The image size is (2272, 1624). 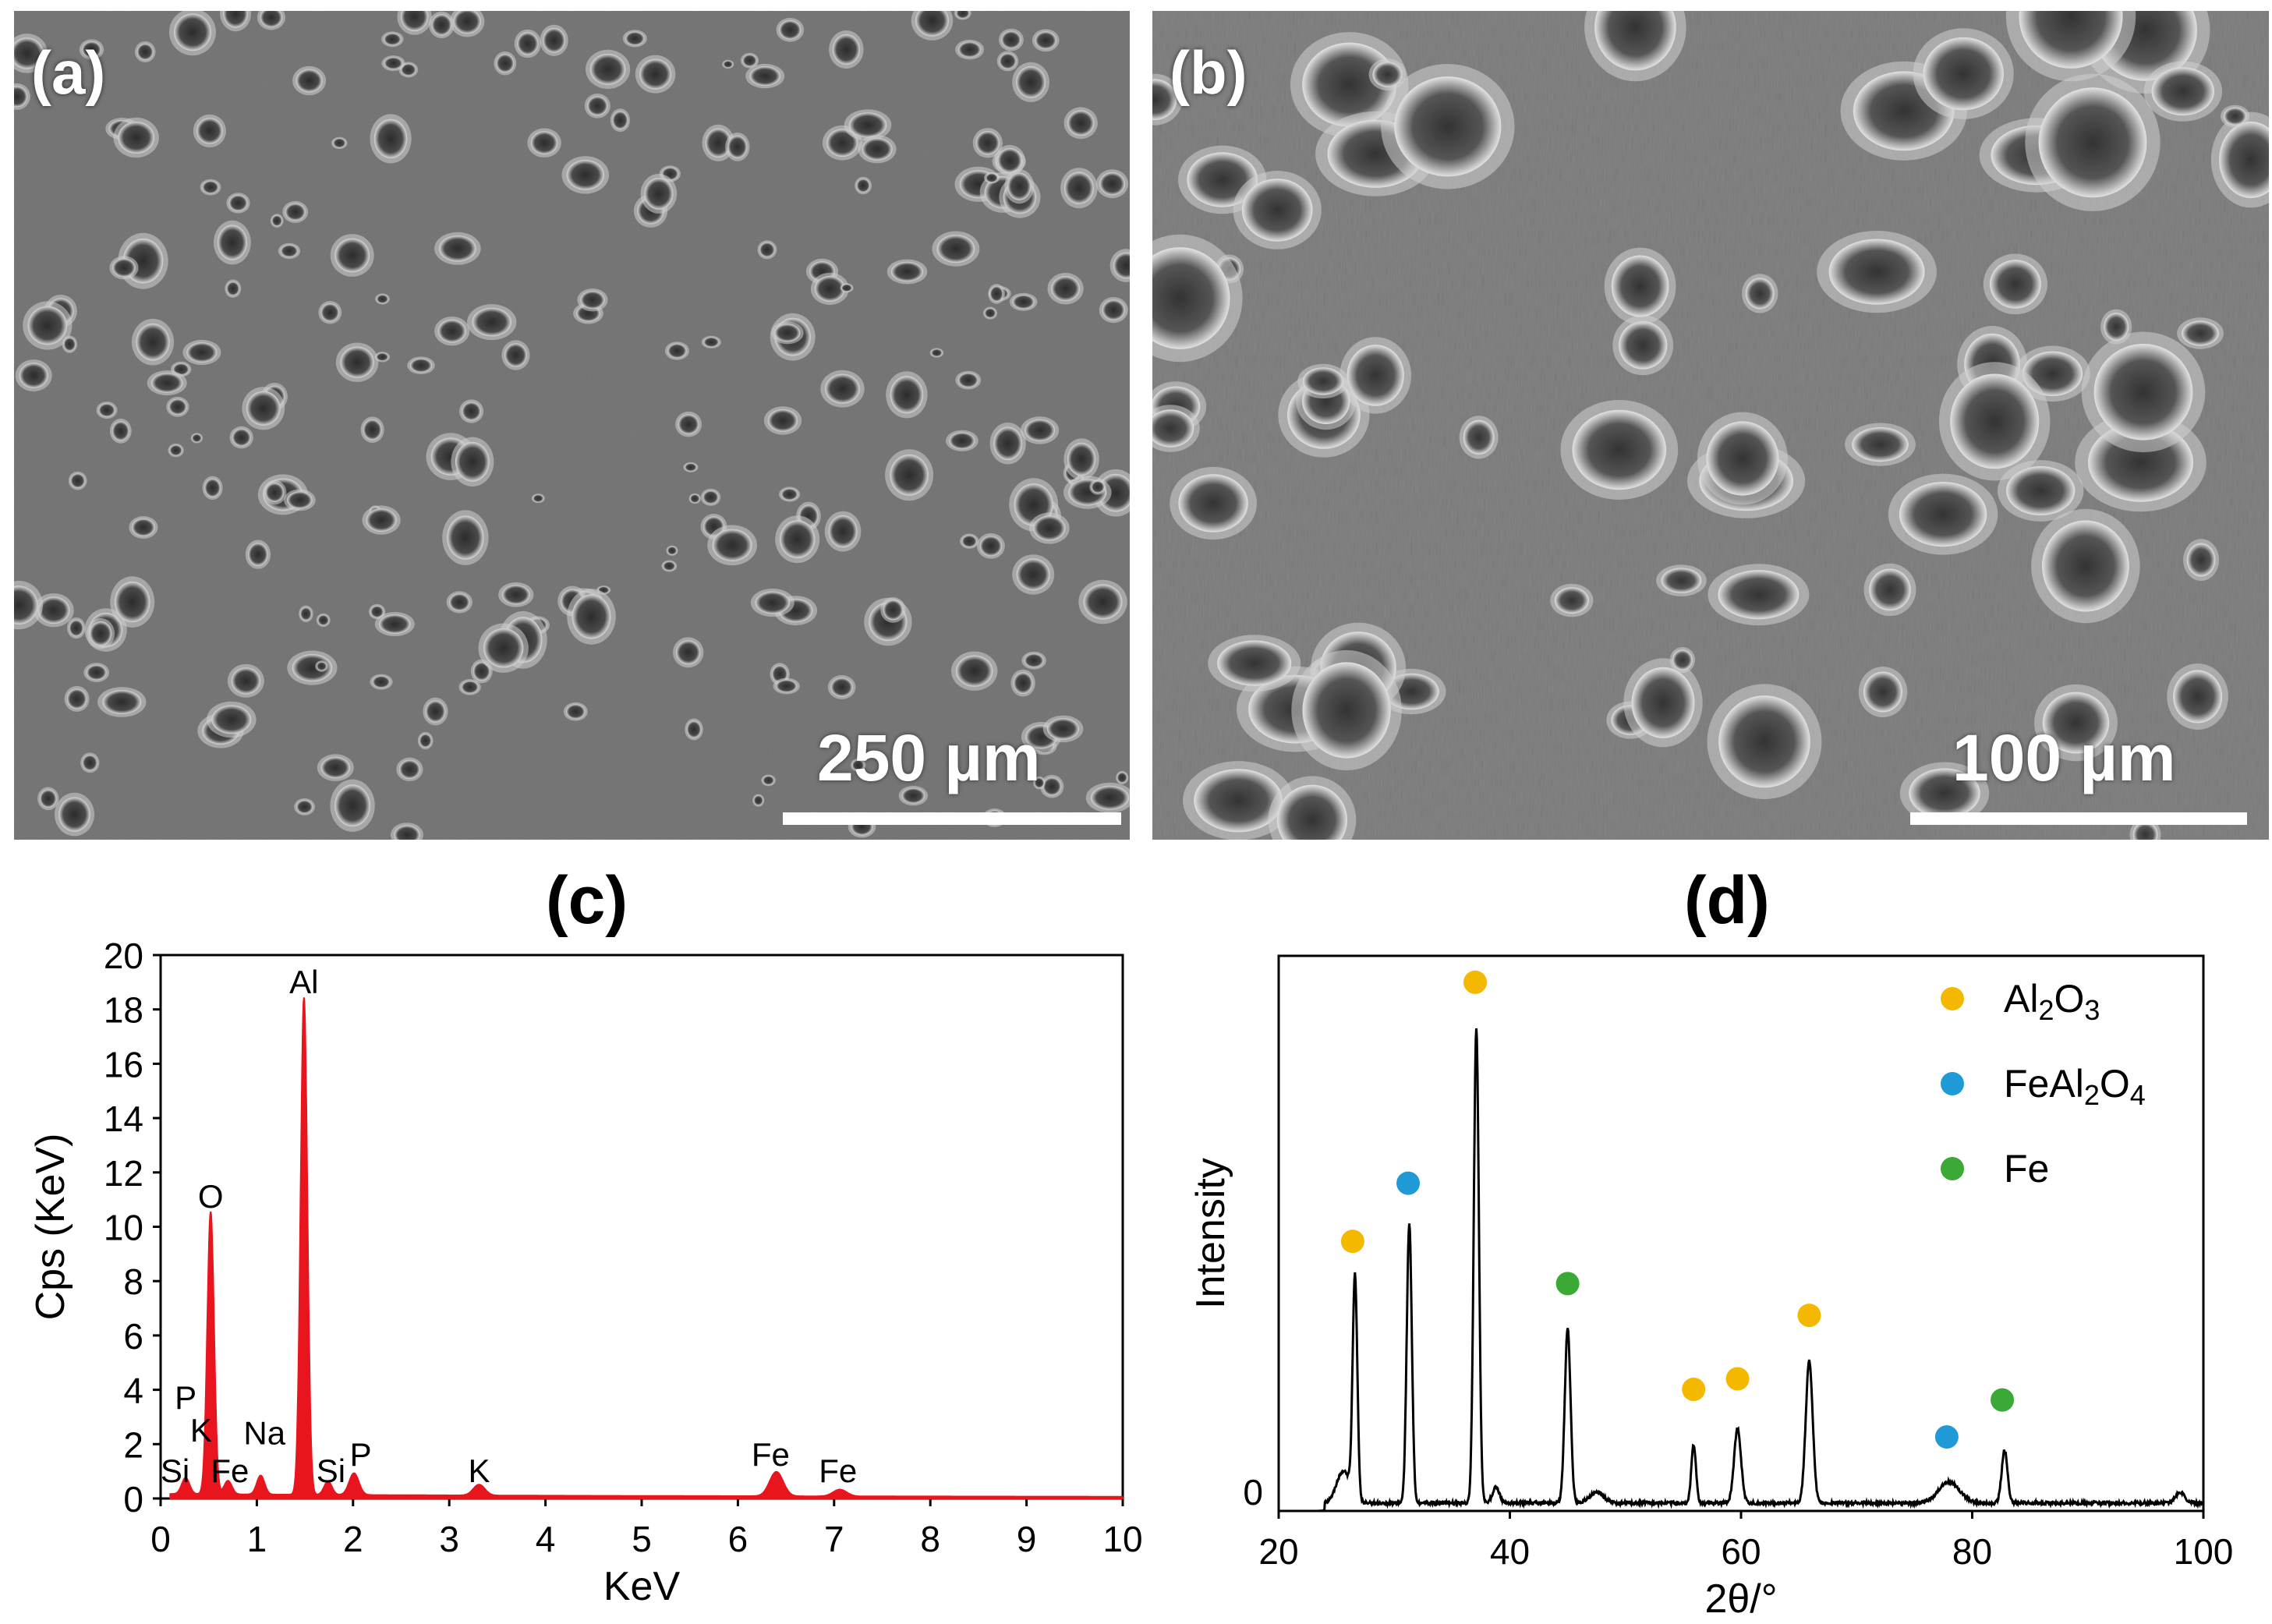 What do you see at coordinates (123, 1228) in the screenshot?
I see `ytick-label-c: 10` at bounding box center [123, 1228].